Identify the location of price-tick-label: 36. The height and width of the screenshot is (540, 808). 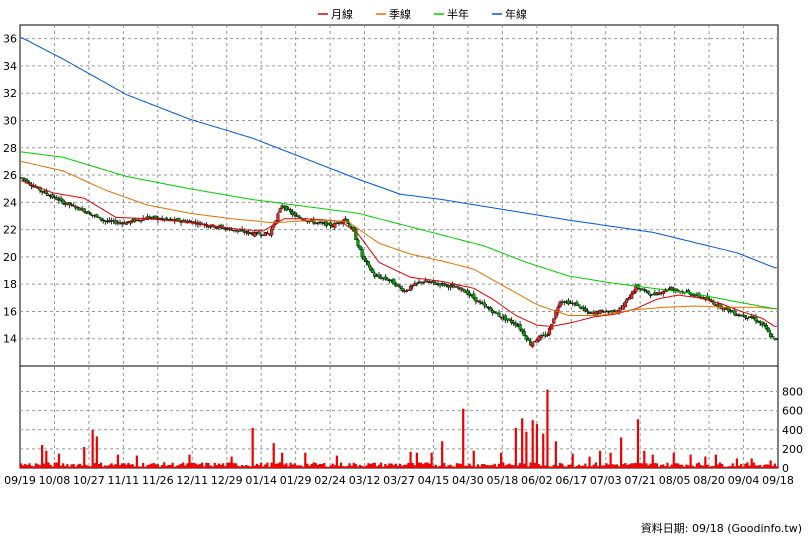
(10, 39).